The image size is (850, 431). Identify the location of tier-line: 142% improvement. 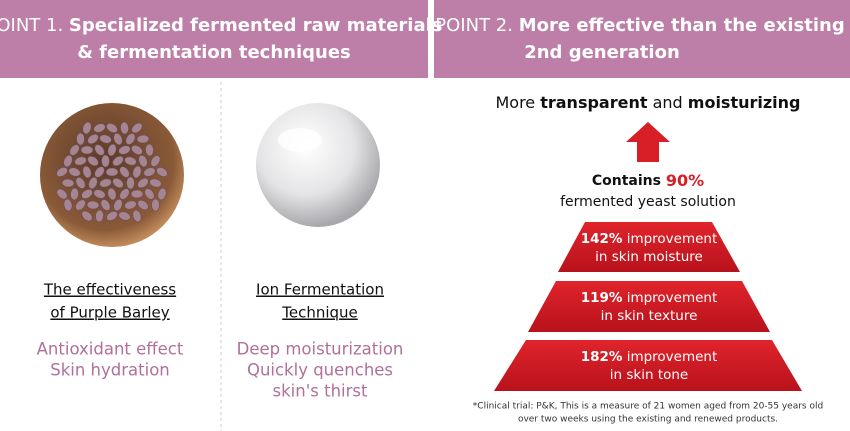
(649, 239).